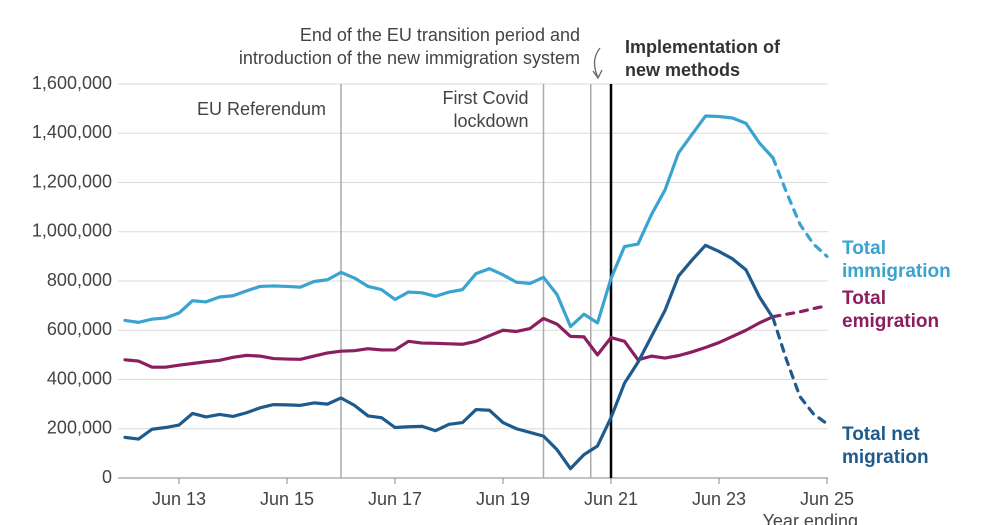 Image resolution: width=1000 pixels, height=525 pixels. I want to click on y-tick-label: 600,000, so click(79, 329).